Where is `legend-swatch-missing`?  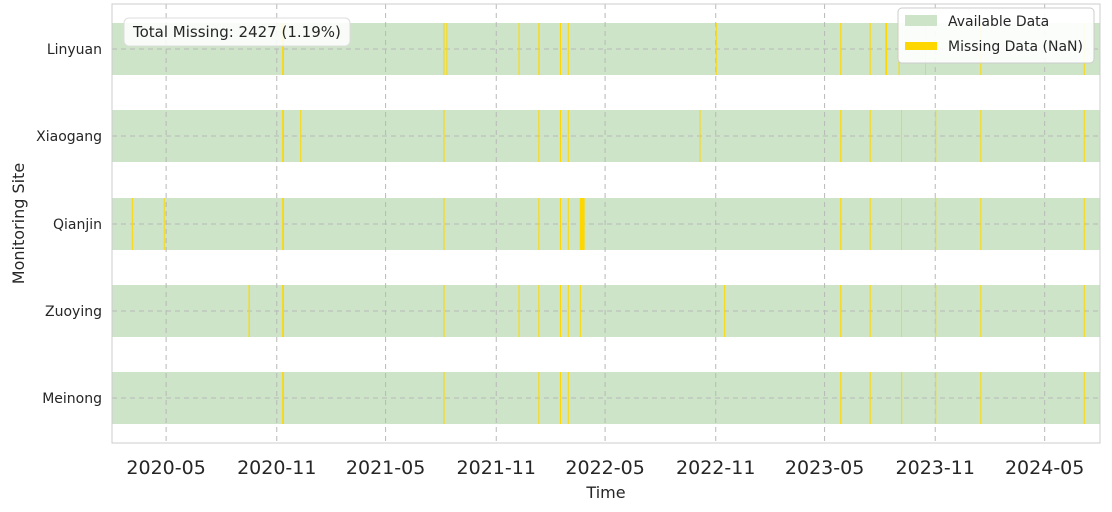
legend-swatch-missing is located at coordinates (921, 46).